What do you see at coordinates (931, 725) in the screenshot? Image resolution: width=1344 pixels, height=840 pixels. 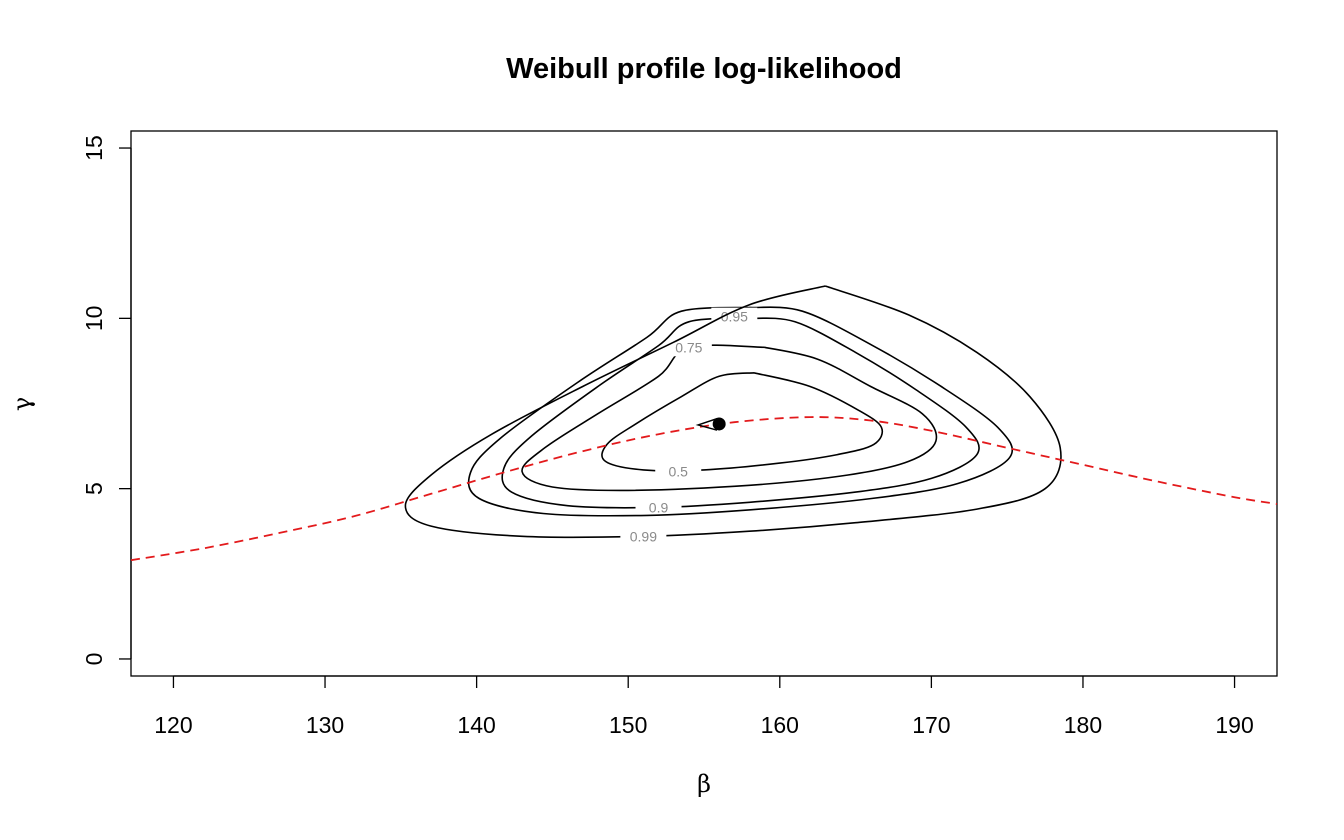 I see `x-tick-label: 170` at bounding box center [931, 725].